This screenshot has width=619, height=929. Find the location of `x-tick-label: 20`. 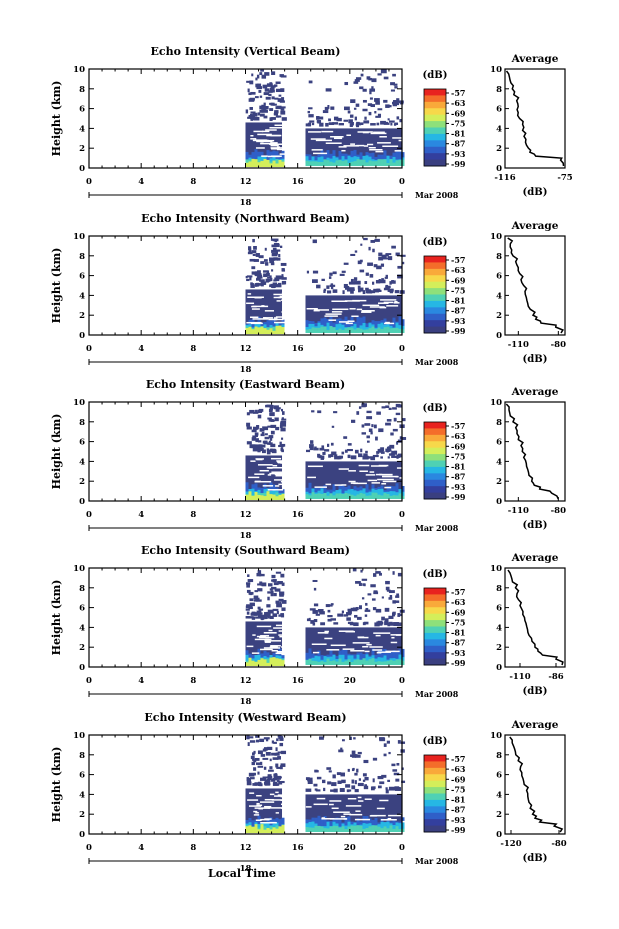

x-tick-label: 20 is located at coordinates (350, 515).